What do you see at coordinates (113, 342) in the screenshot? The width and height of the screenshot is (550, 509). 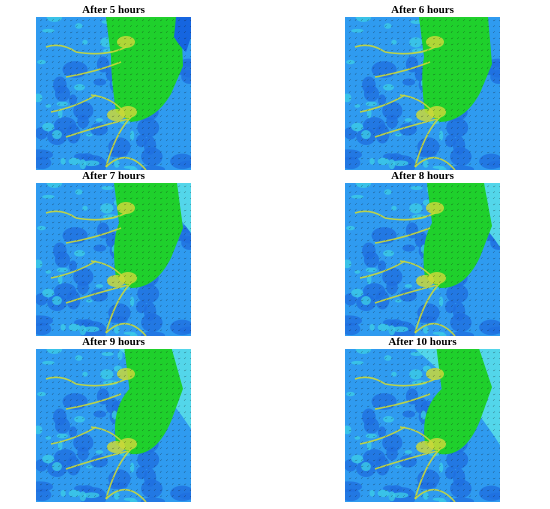 I see `panel-title: After 9 hours` at bounding box center [113, 342].